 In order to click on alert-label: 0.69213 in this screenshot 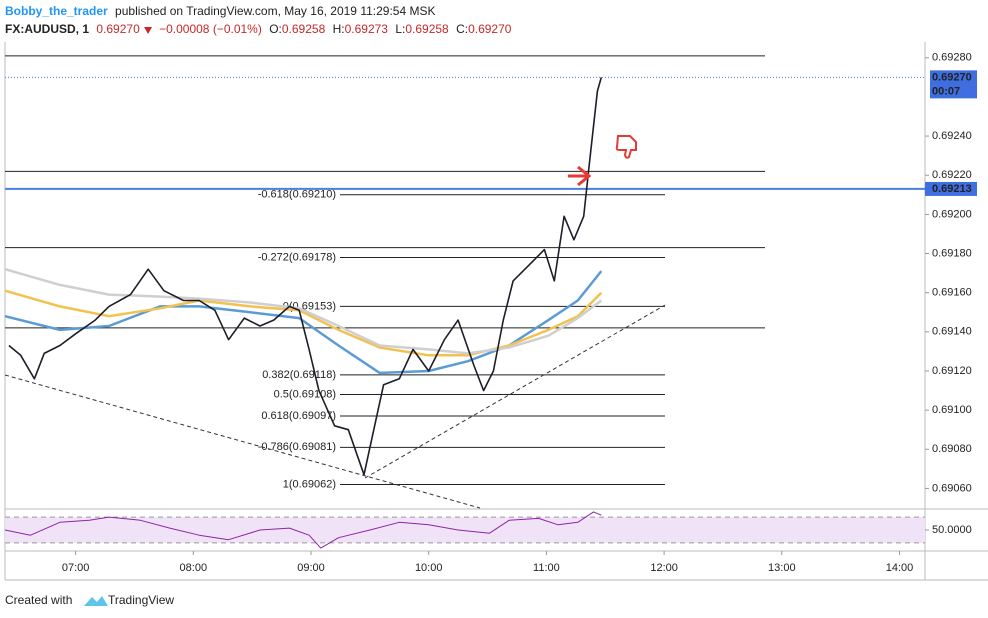, I will do `click(952, 189)`.